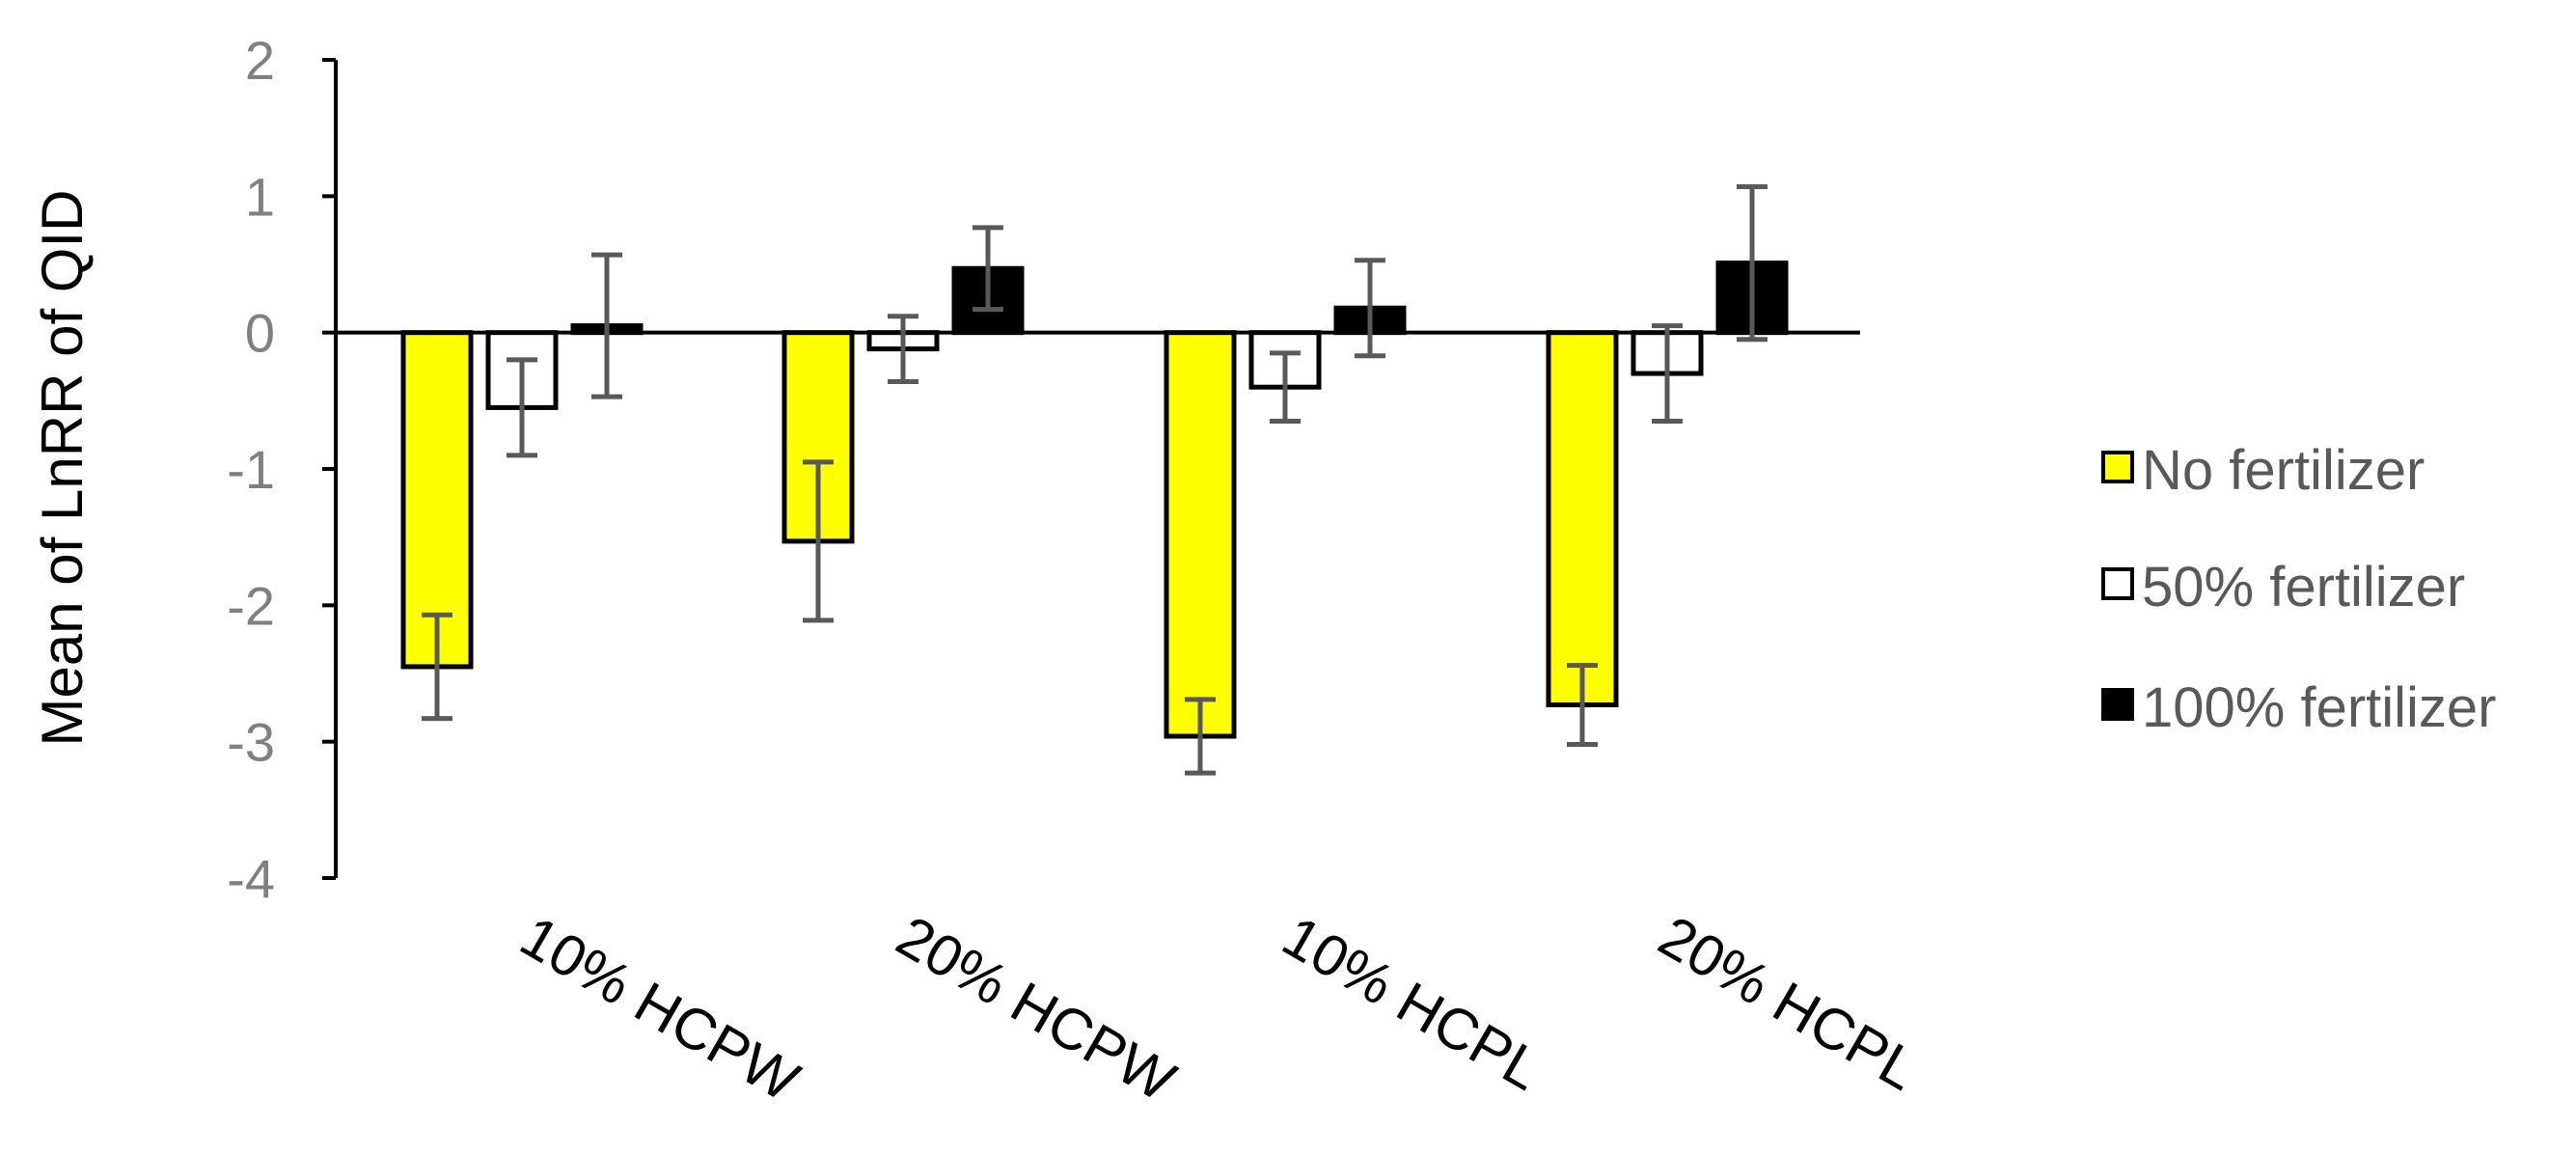  Describe the element at coordinates (1789, 1002) in the screenshot. I see `x-category-label: 20% HCPL` at that location.